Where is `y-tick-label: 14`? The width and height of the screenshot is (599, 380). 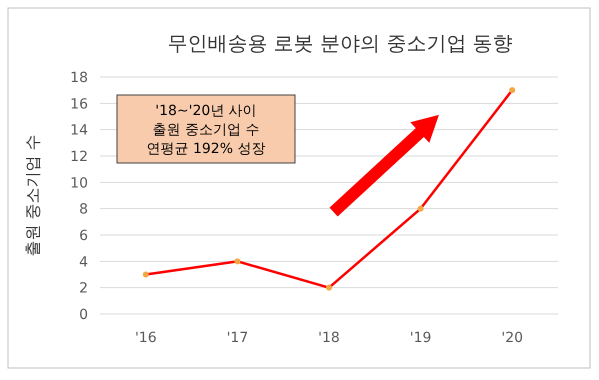 y-tick-label: 14 is located at coordinates (79, 130).